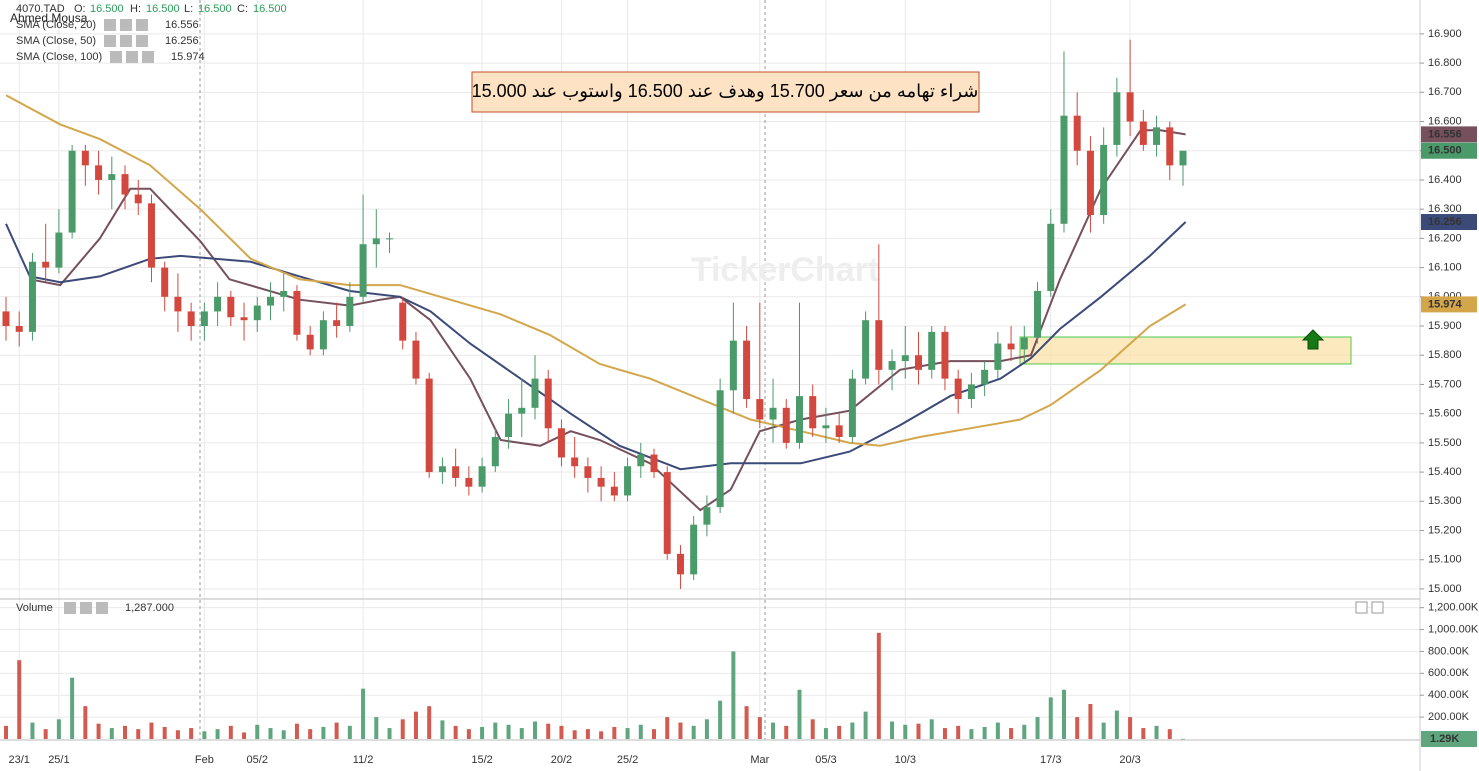 The width and height of the screenshot is (1479, 771). I want to click on y-tick-label: 15.100, so click(1445, 560).